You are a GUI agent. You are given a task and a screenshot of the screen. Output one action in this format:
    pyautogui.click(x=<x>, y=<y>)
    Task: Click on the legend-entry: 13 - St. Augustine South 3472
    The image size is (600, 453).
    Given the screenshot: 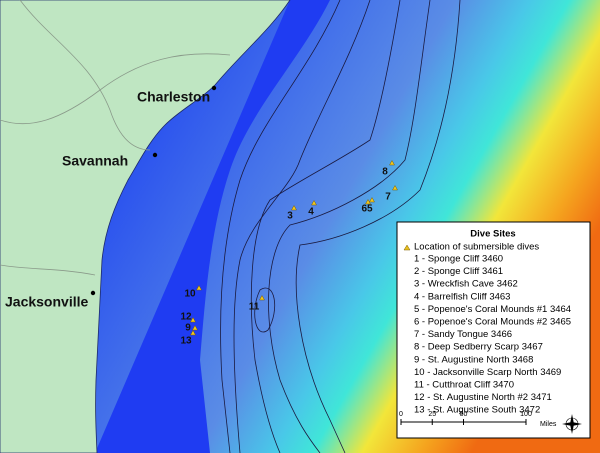 What is the action you would take?
    pyautogui.click(x=477, y=410)
    